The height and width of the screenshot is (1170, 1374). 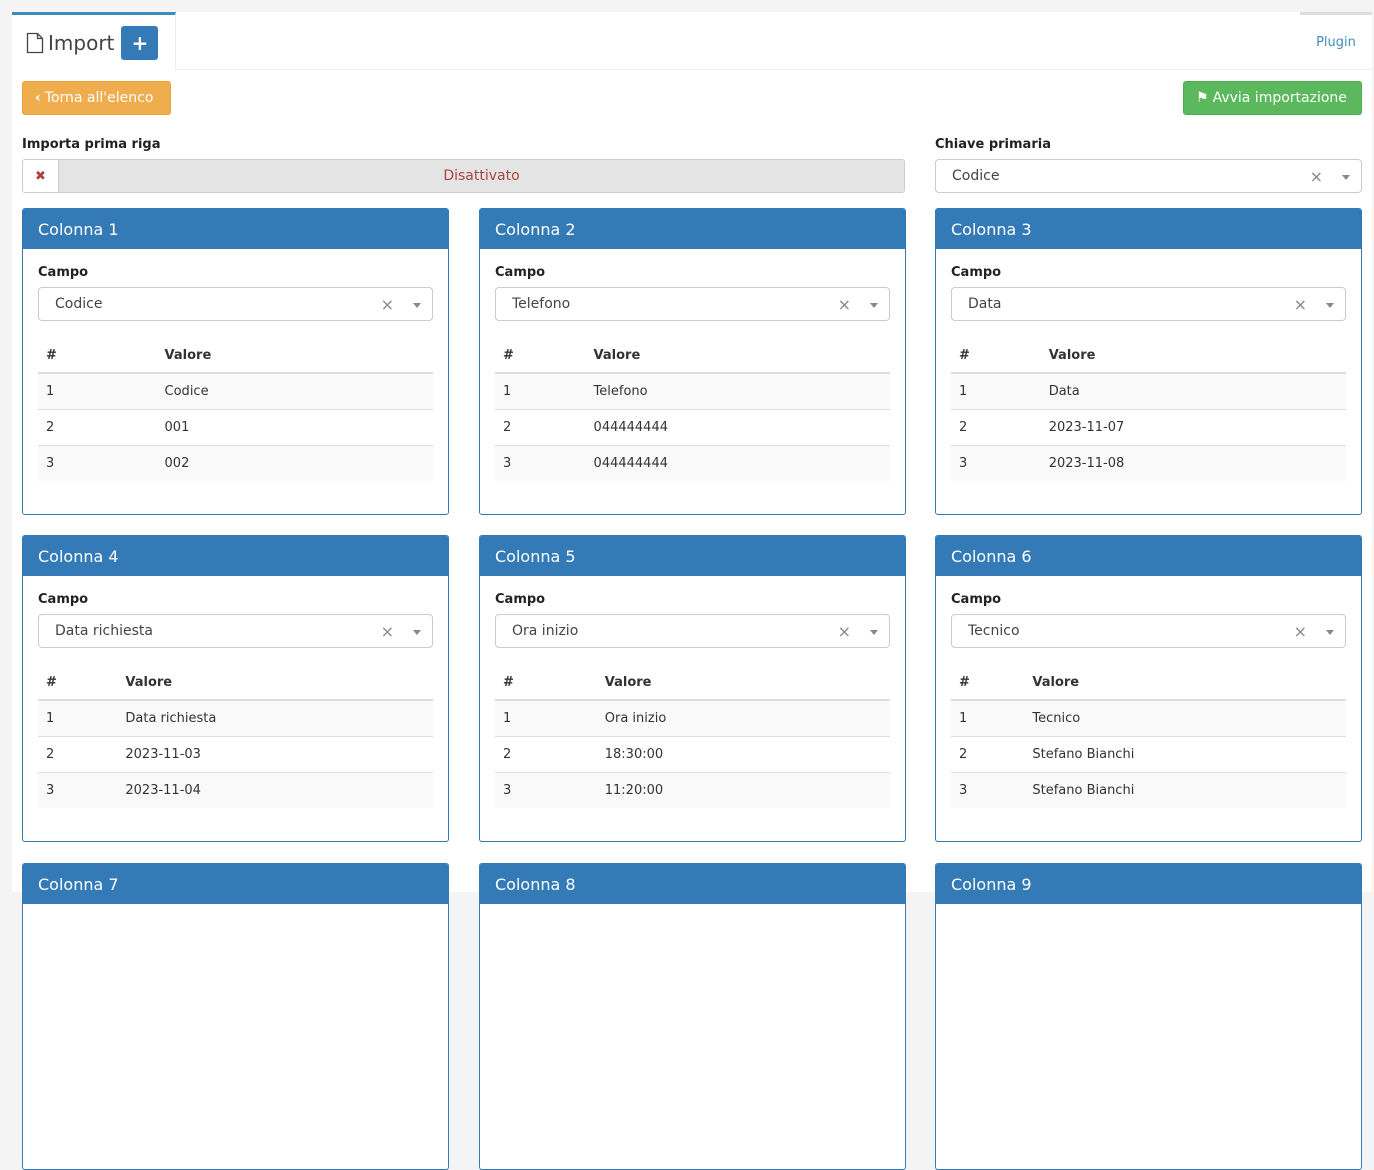 What do you see at coordinates (94, 41) in the screenshot?
I see `tab-import: Import +` at bounding box center [94, 41].